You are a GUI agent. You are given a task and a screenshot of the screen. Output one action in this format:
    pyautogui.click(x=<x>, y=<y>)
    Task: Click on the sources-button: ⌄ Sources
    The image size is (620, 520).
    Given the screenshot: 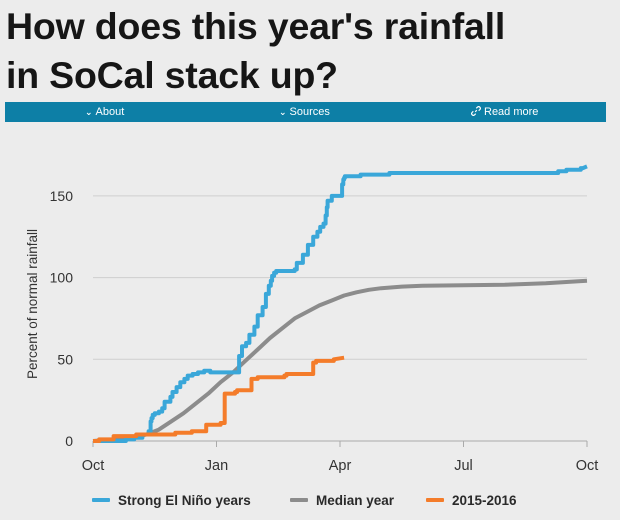 What is the action you would take?
    pyautogui.click(x=304, y=112)
    